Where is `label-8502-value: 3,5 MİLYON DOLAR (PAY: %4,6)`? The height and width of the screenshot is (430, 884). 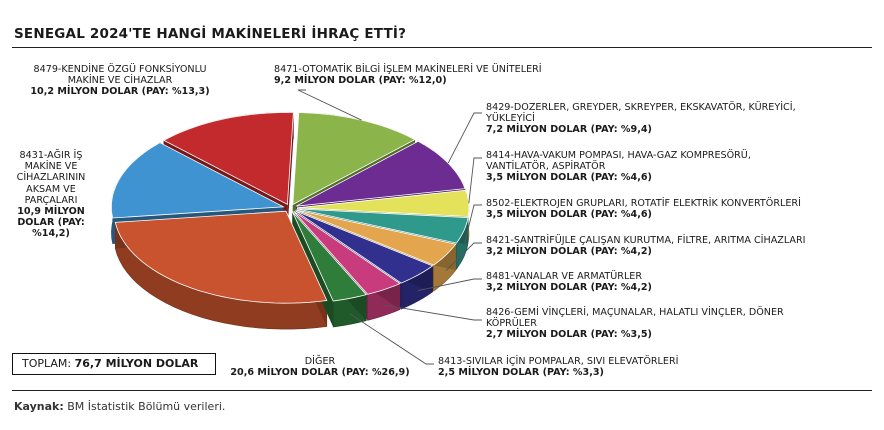 label-8502-value: 3,5 MİLYON DOLAR (PAY: %4,6) is located at coordinates (569, 215).